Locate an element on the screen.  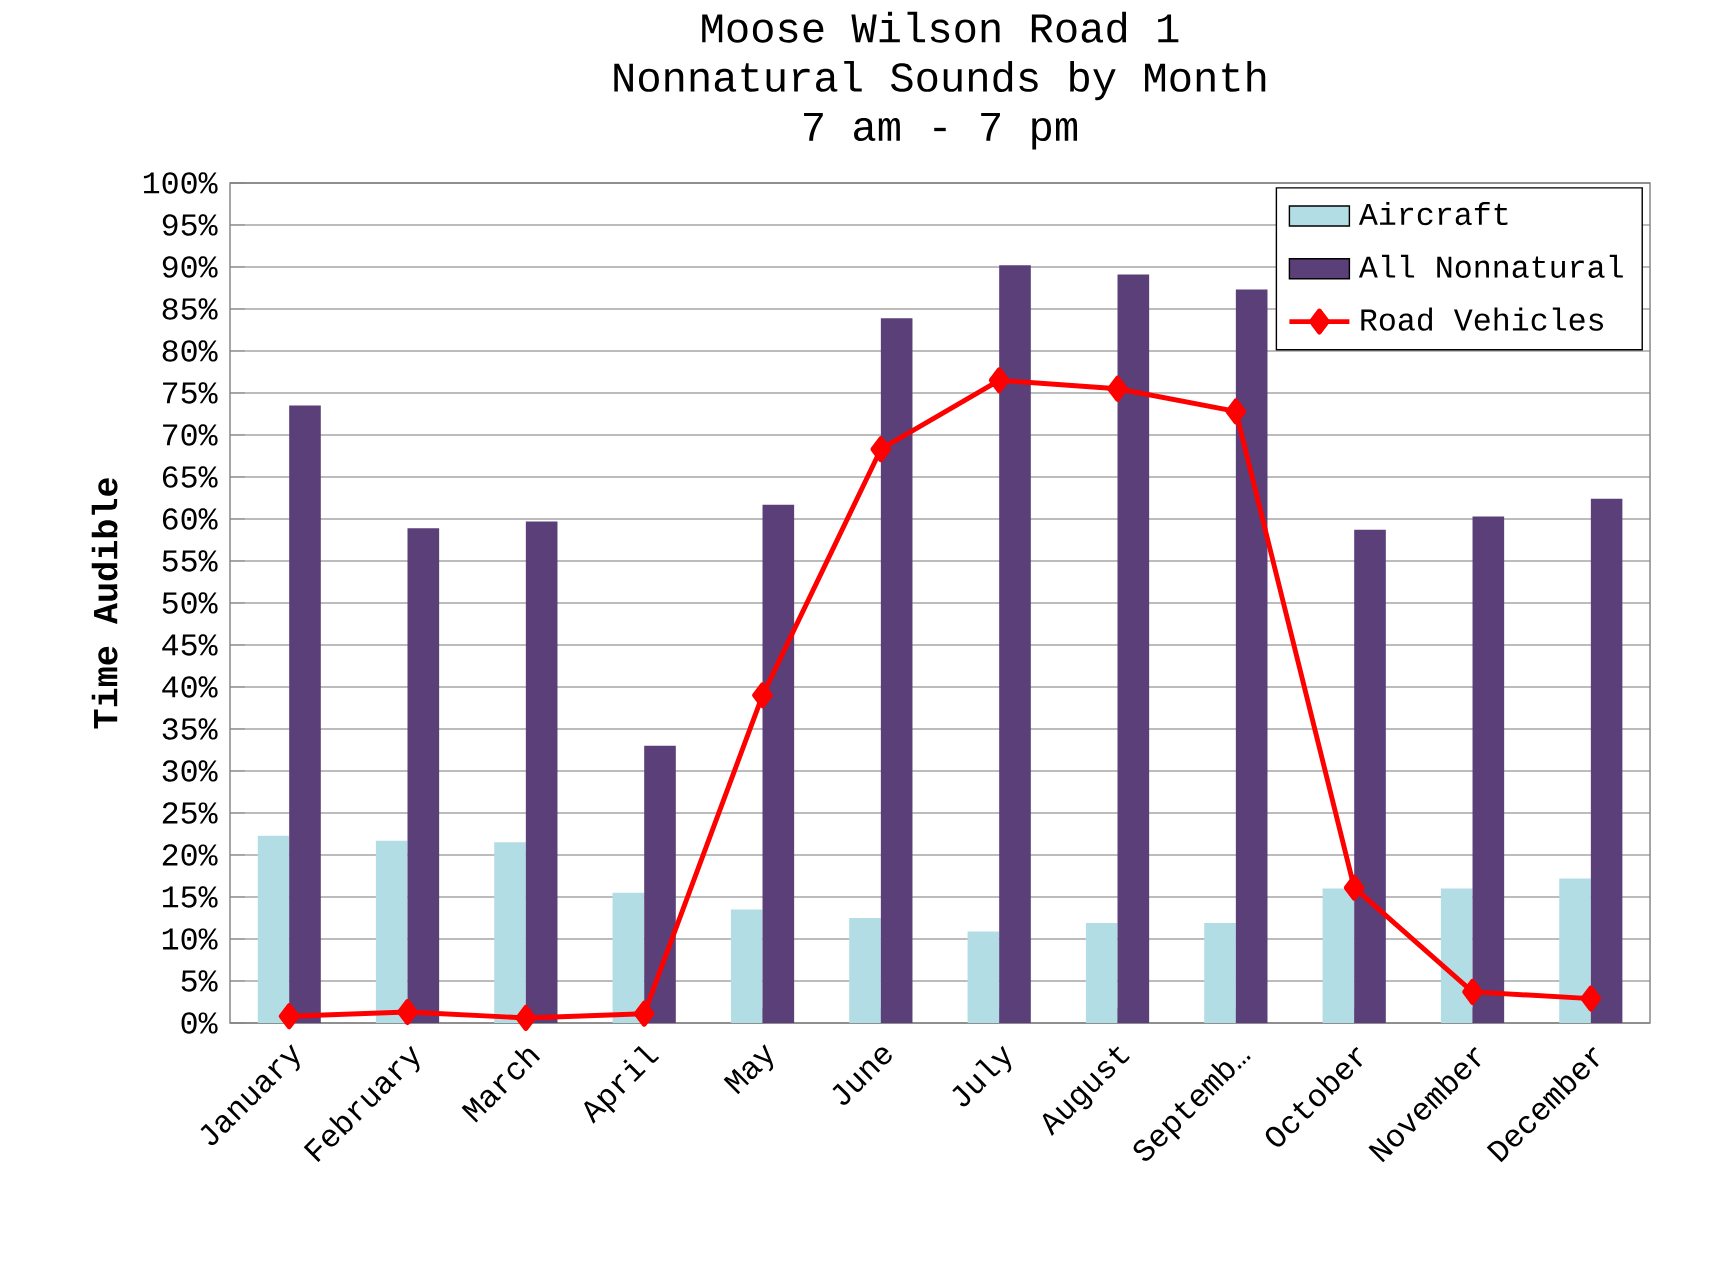
y-tick-label: 20% is located at coordinates (190, 855).